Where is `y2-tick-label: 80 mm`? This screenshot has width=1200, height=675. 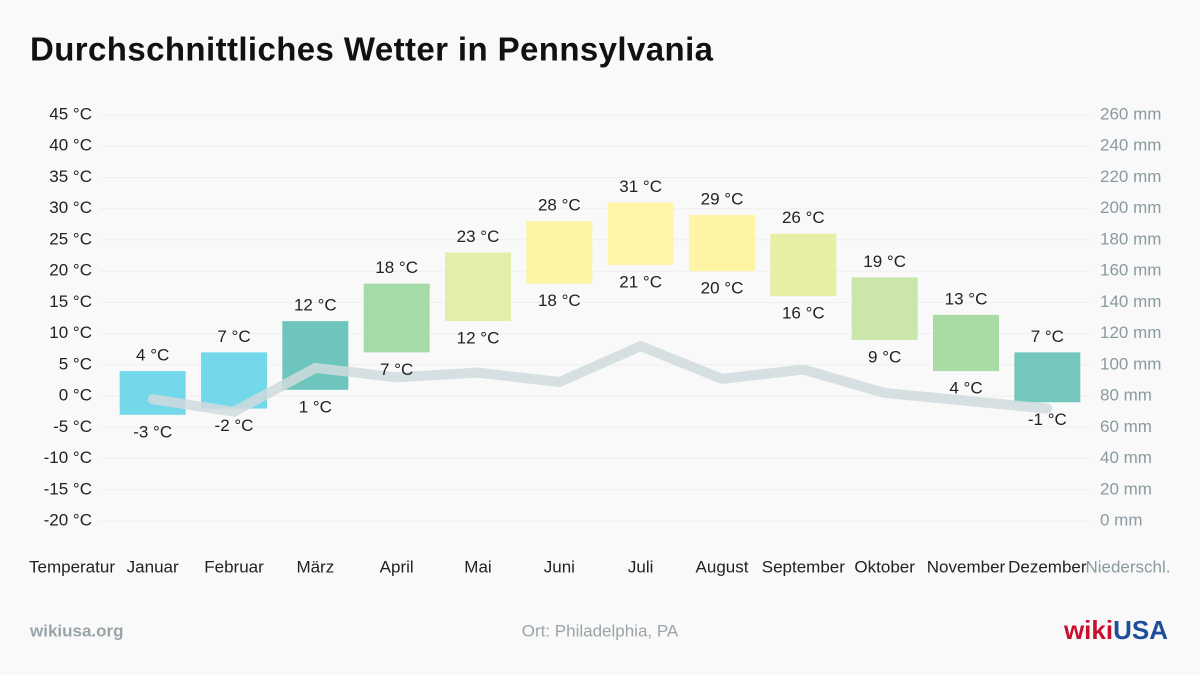
y2-tick-label: 80 mm is located at coordinates (1126, 395).